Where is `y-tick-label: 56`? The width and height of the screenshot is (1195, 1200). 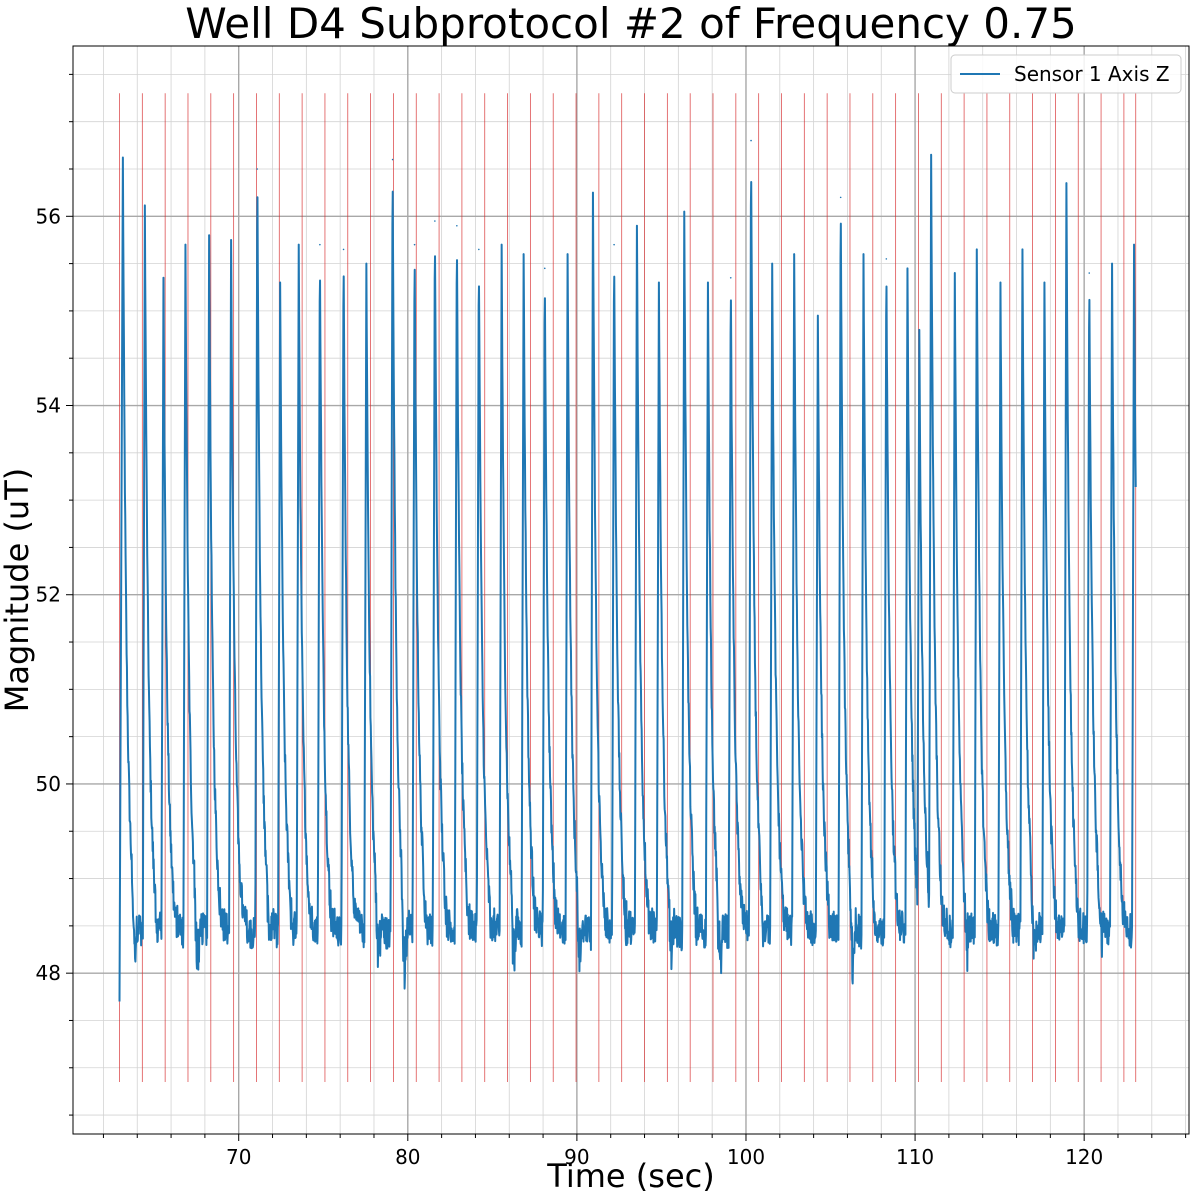
y-tick-label: 56 is located at coordinates (48, 216).